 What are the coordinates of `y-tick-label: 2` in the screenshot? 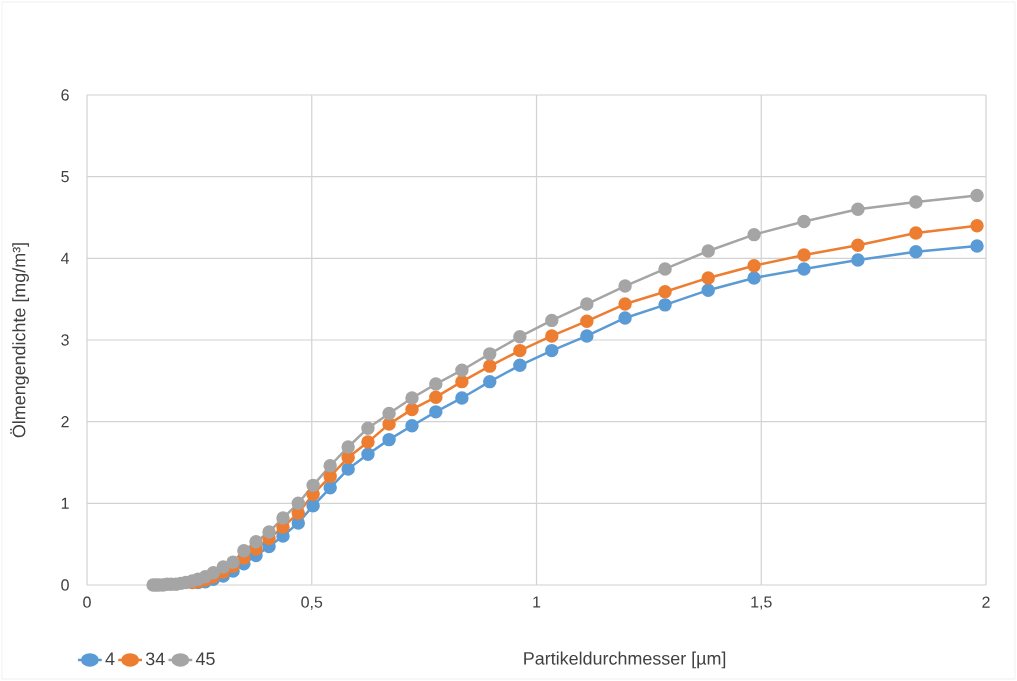 It's located at (65, 422).